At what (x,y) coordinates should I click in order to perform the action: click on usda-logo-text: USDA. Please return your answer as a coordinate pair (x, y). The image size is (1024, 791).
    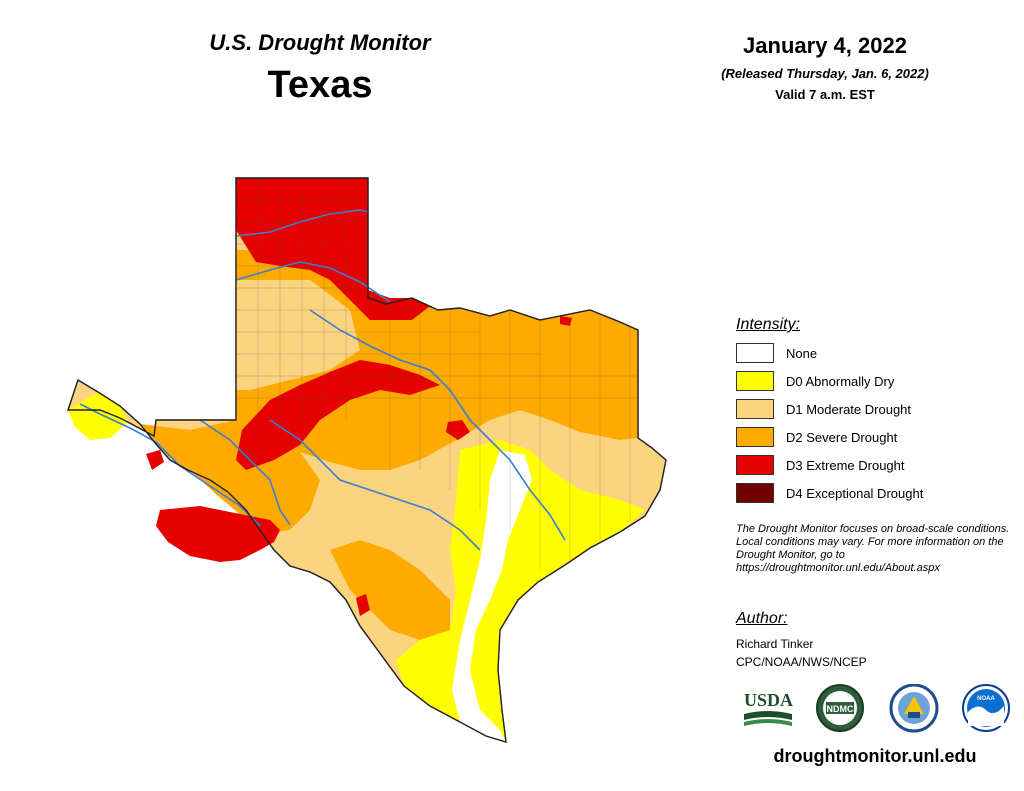
    Looking at the image, I should click on (768, 700).